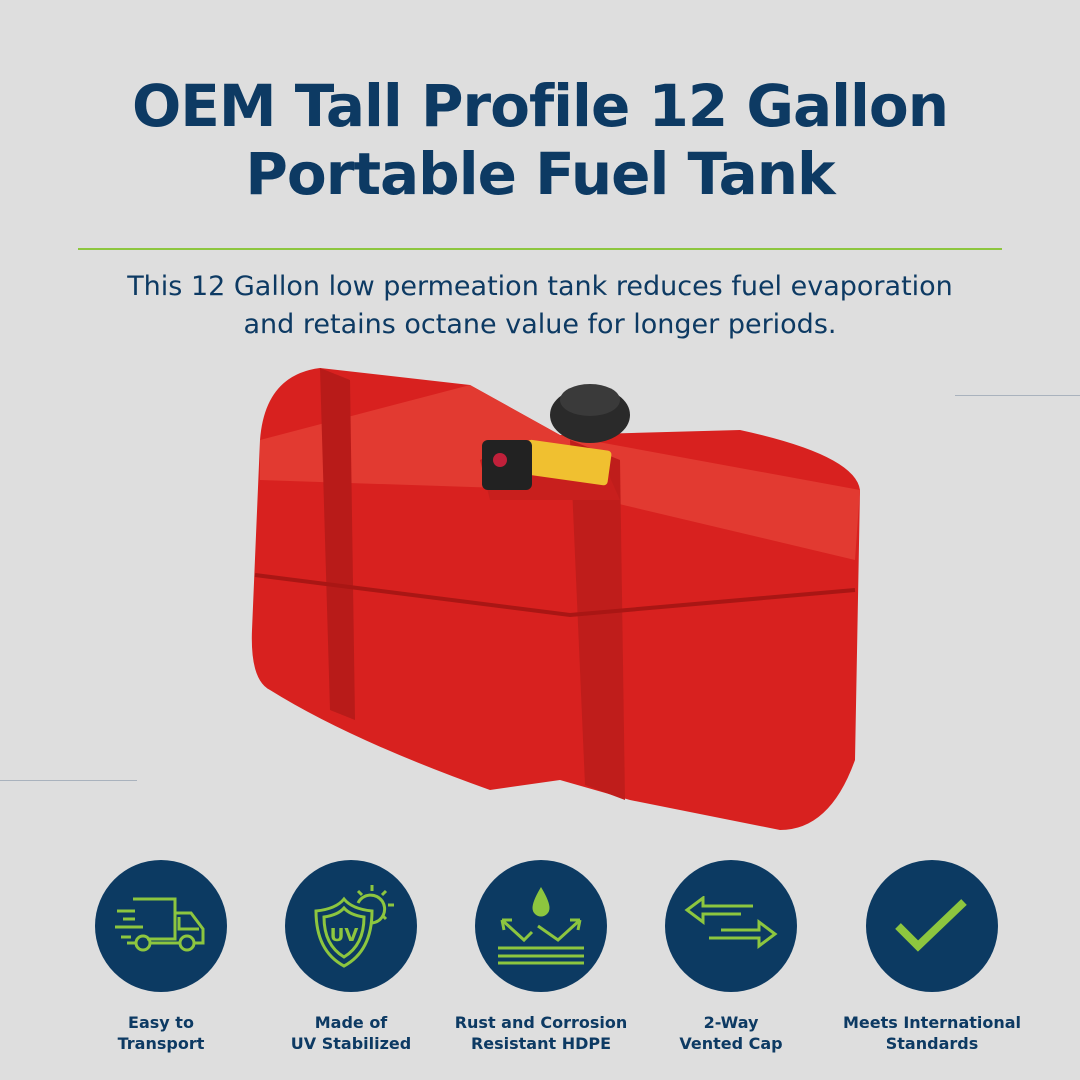 This screenshot has height=1080, width=1080. I want to click on checkmark-icon, so click(932, 926).